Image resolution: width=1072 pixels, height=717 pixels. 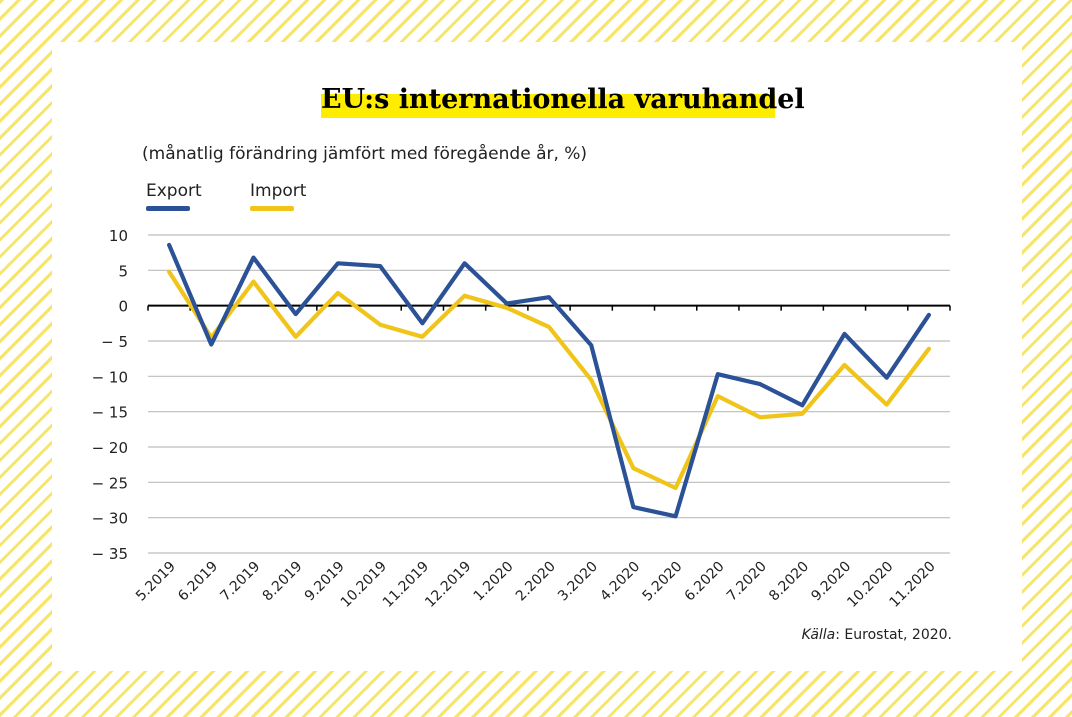 What do you see at coordinates (494, 582) in the screenshot?
I see `x-tick-label: 1.2020` at bounding box center [494, 582].